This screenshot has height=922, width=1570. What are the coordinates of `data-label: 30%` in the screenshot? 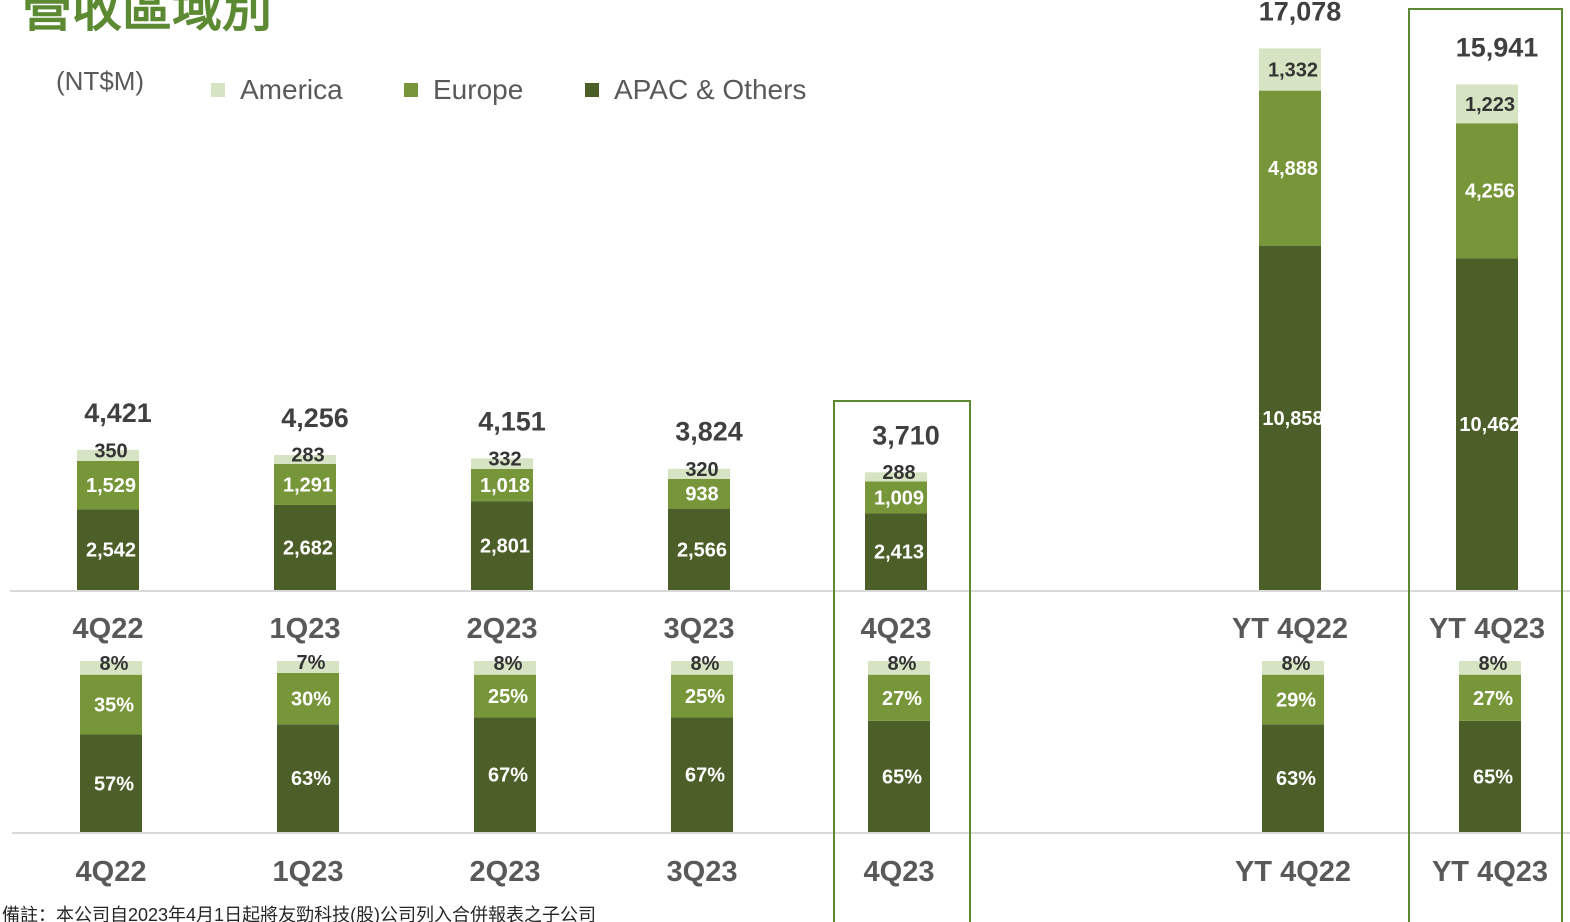 It's located at (311, 700).